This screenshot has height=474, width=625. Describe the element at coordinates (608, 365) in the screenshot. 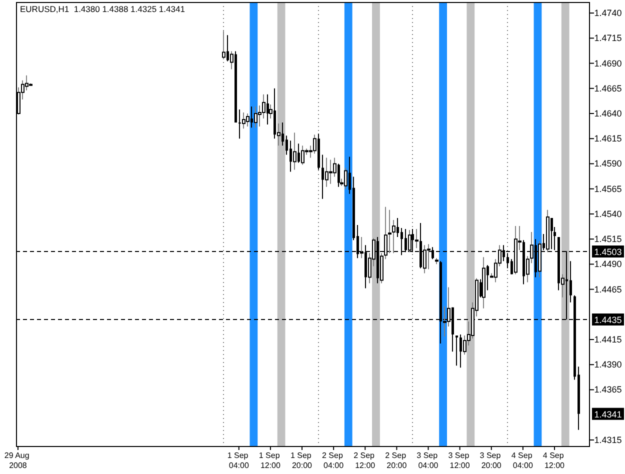

I see `y-tick-label: 1.4390` at that location.